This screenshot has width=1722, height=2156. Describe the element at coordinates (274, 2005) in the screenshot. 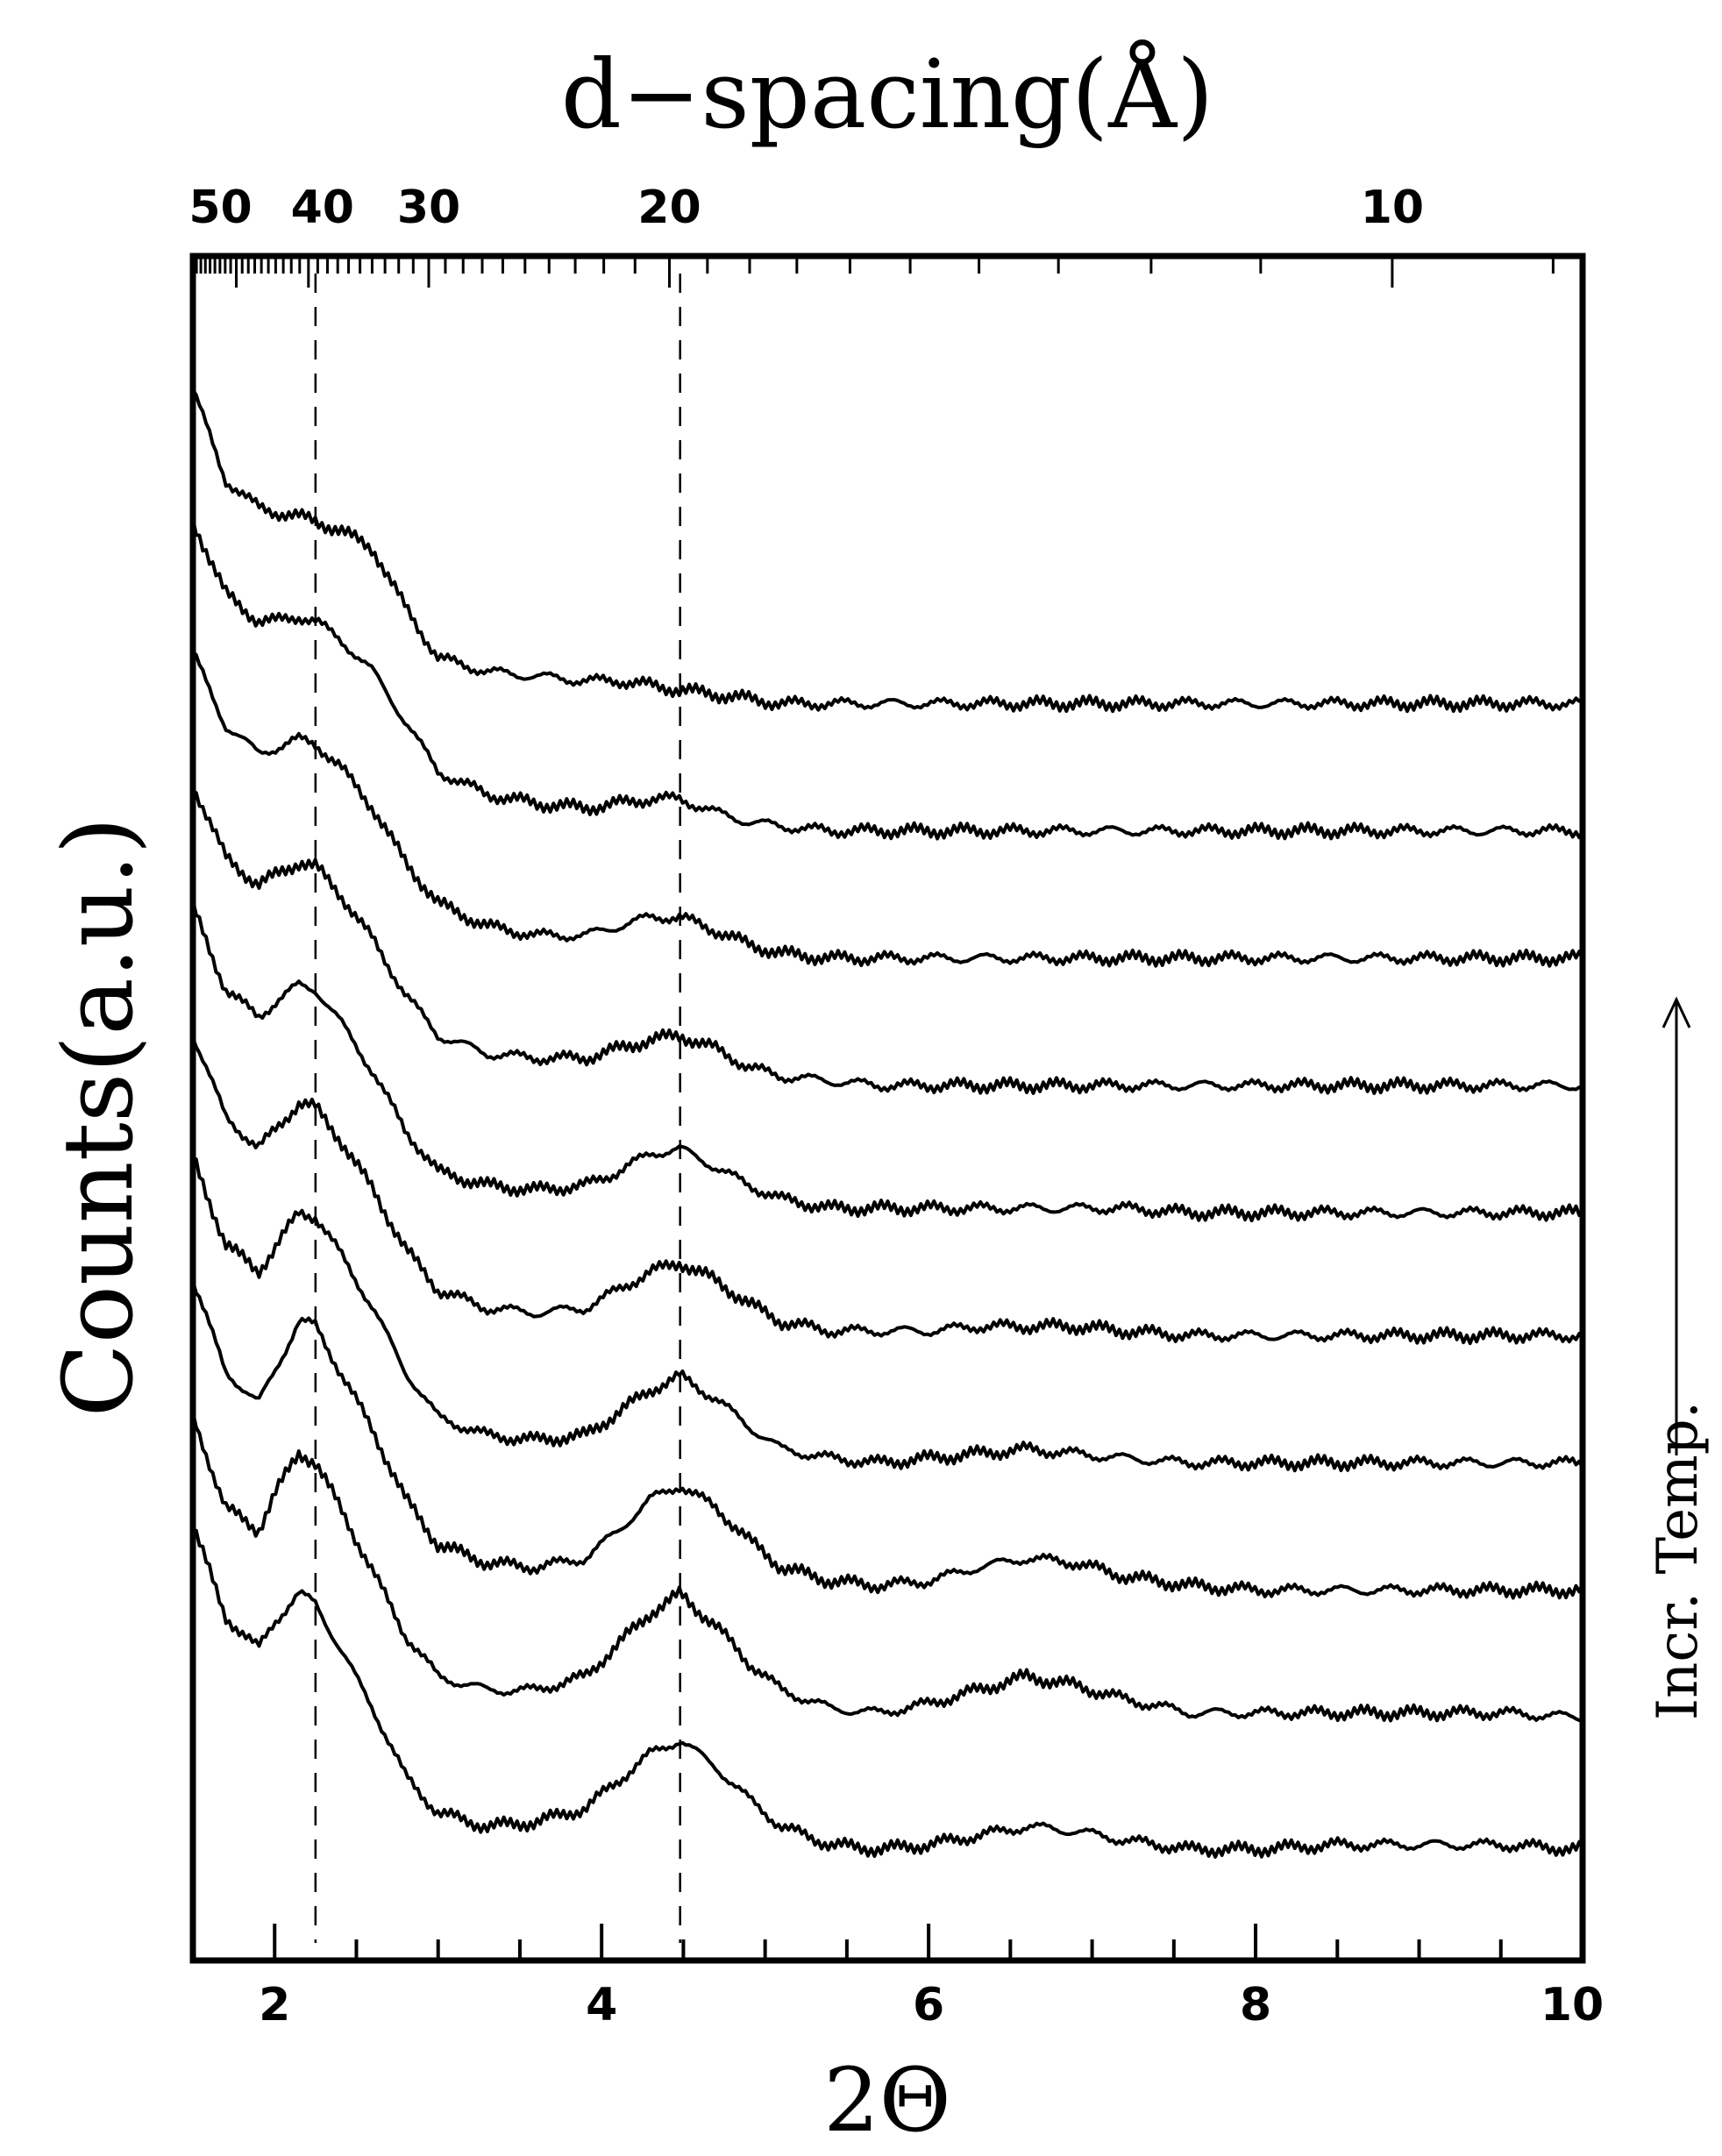

I see `x-tick-label: 2` at that location.